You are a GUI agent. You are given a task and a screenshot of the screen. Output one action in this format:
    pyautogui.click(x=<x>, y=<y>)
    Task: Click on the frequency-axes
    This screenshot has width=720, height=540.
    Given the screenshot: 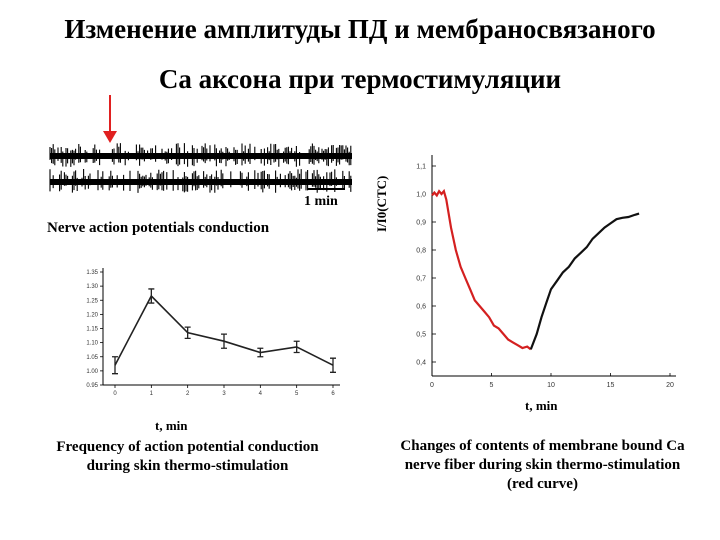 What is the action you would take?
    pyautogui.click(x=221, y=327)
    